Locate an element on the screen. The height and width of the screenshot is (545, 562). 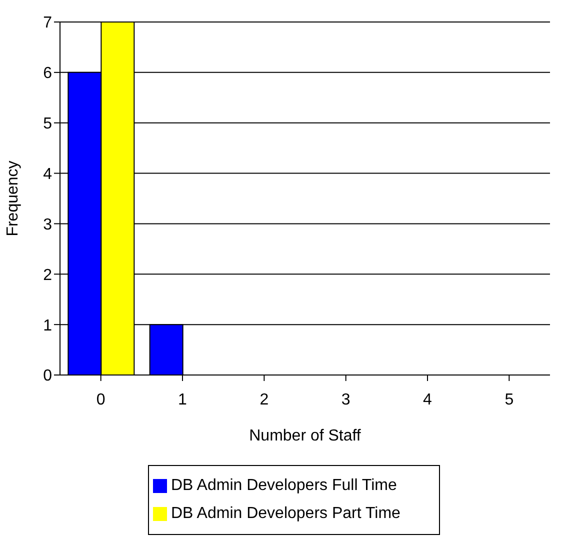
x-axis-title: Number of Staff is located at coordinates (305, 435).